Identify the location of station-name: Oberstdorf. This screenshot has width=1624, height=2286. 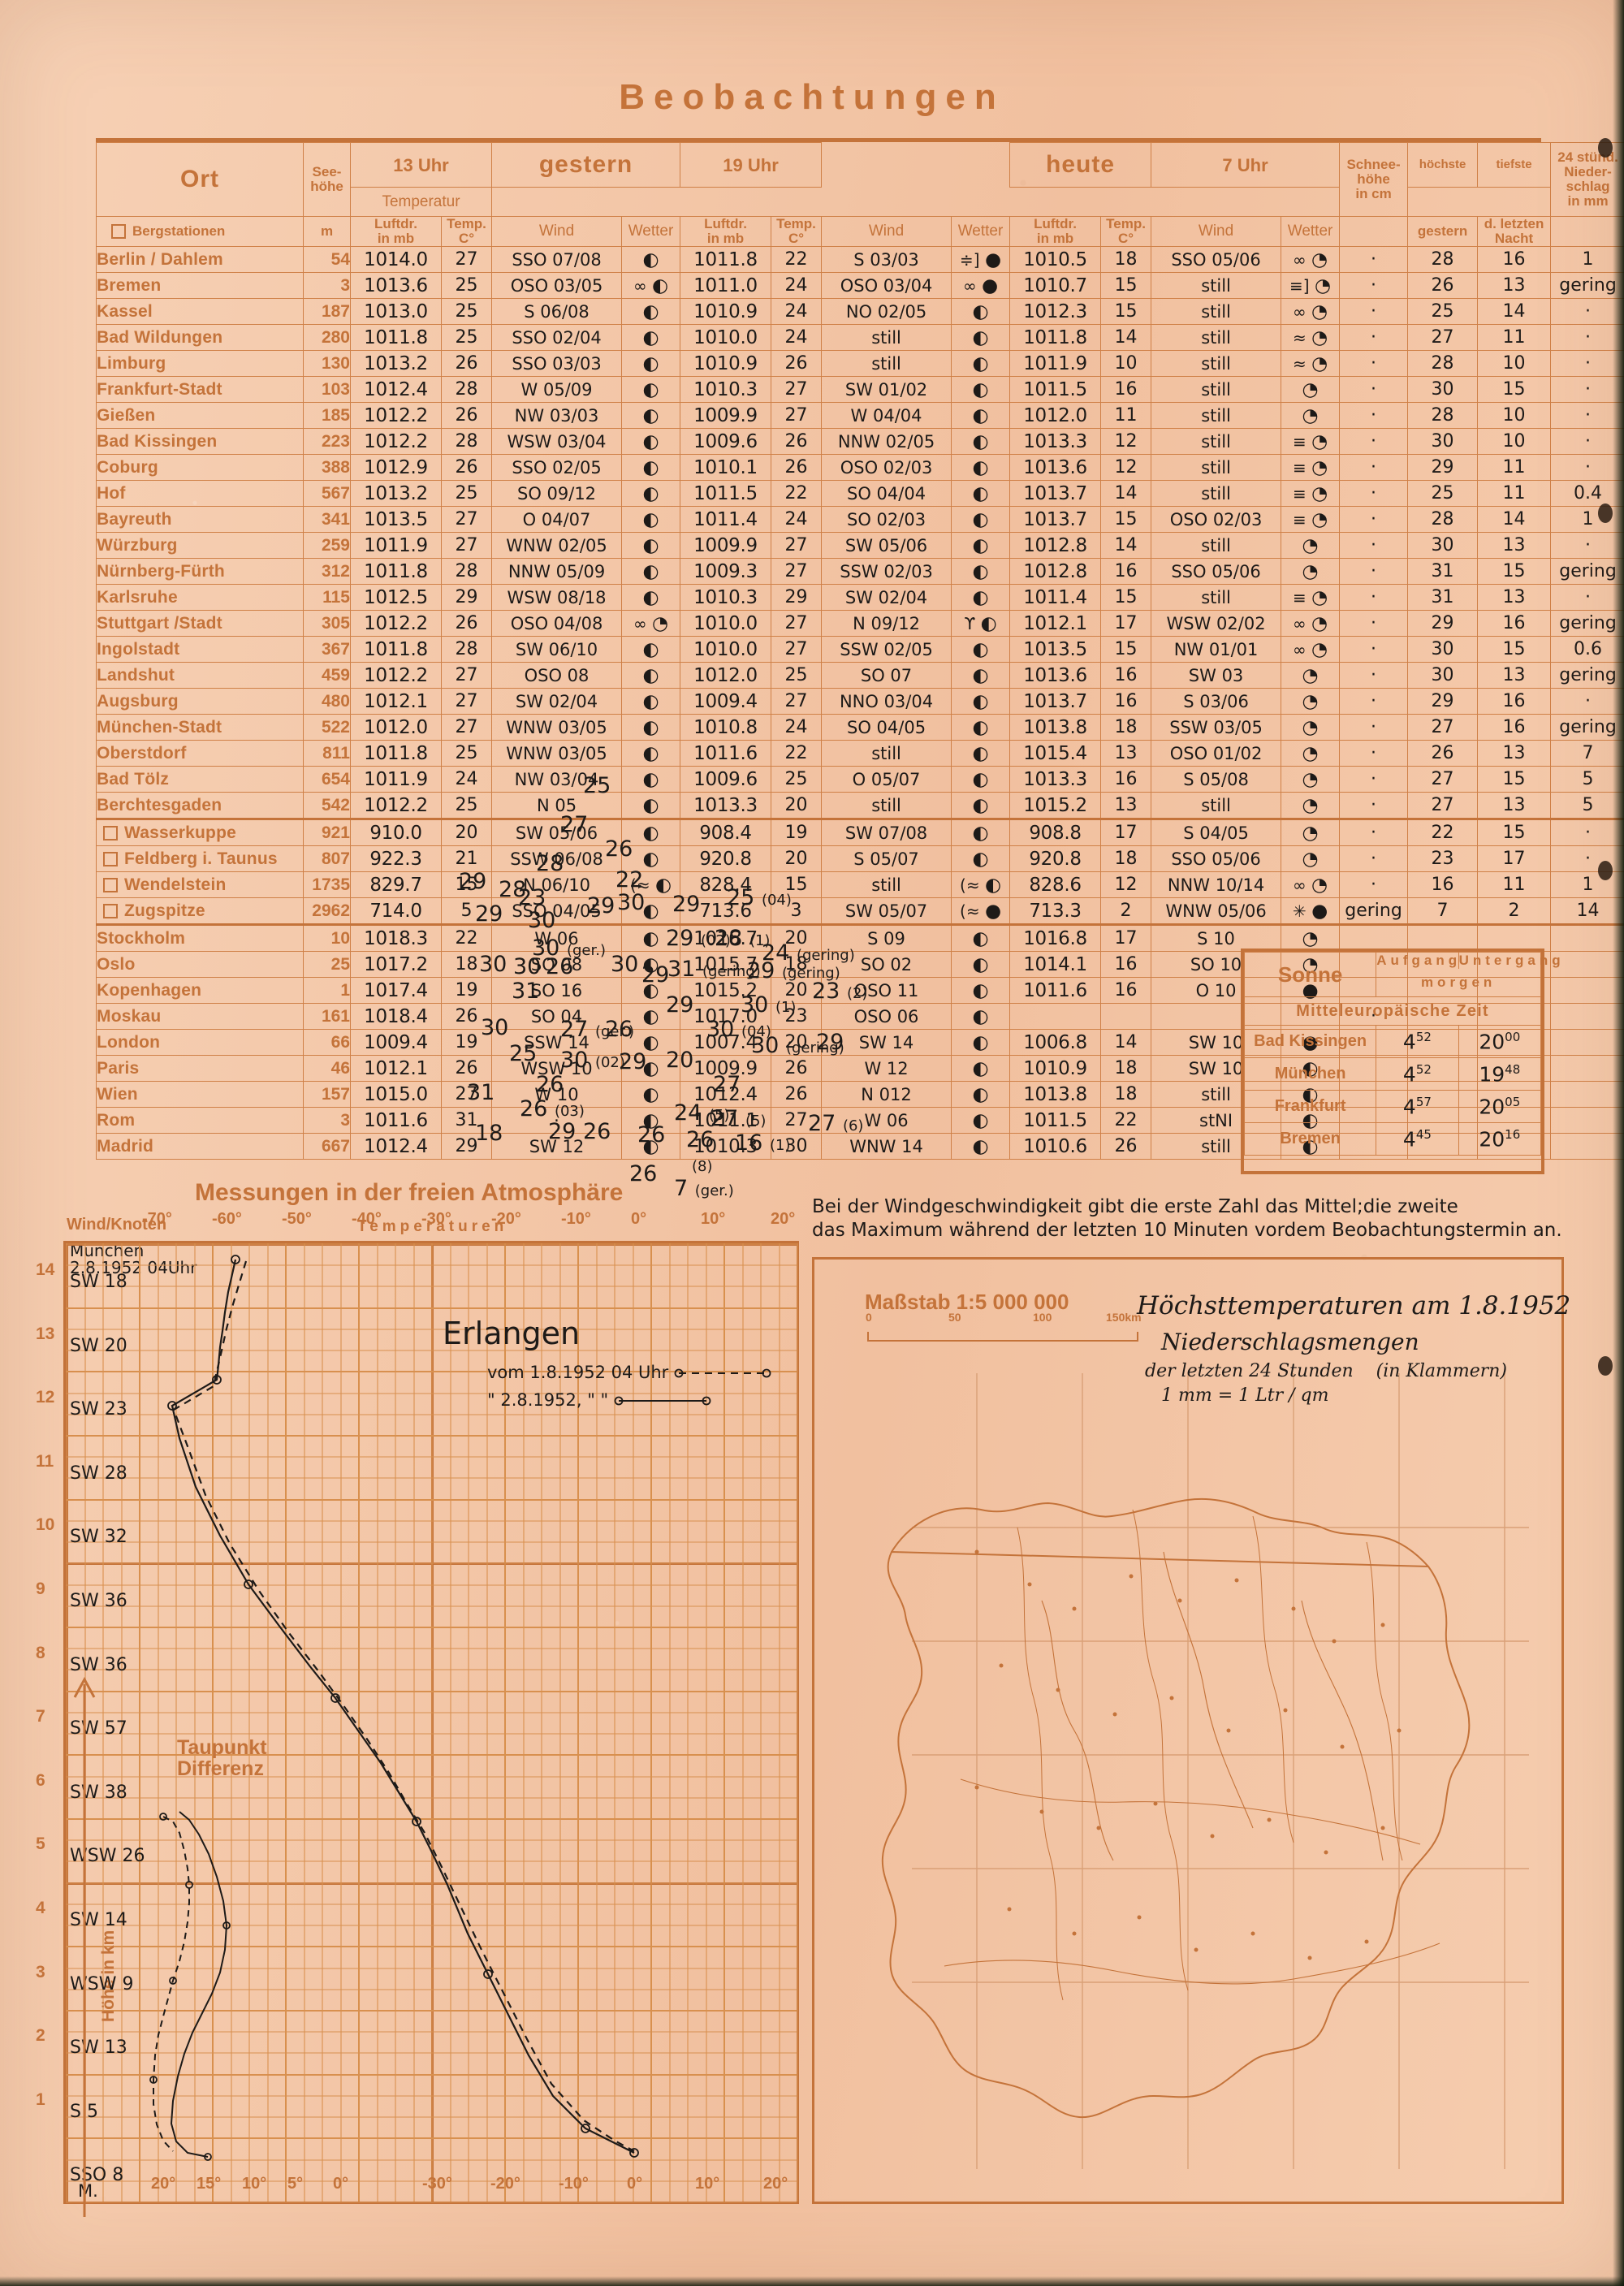
(200, 753).